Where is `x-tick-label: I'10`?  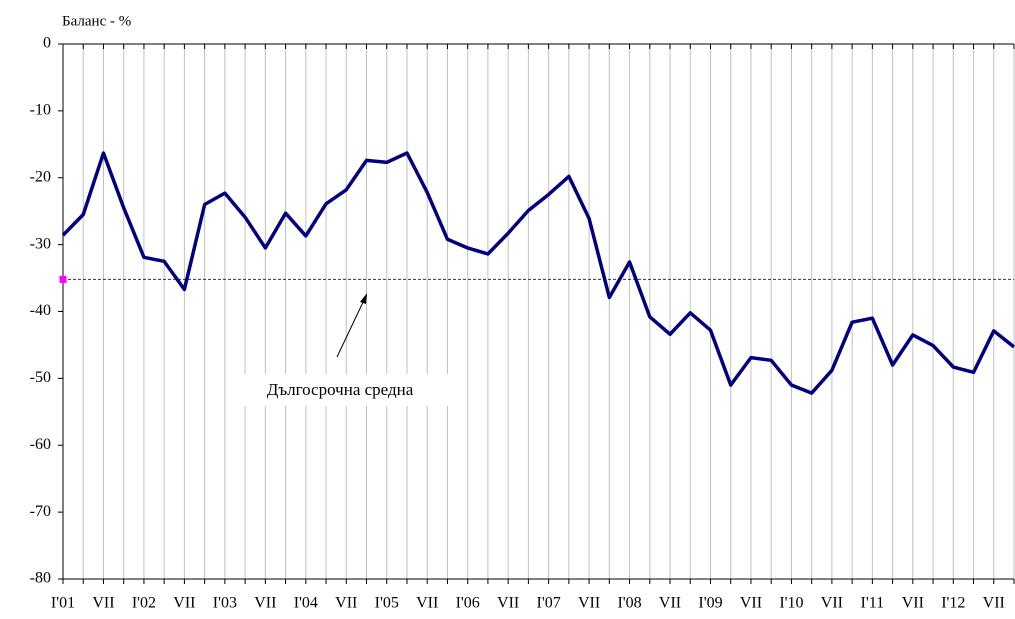
x-tick-label: I'10 is located at coordinates (791, 603).